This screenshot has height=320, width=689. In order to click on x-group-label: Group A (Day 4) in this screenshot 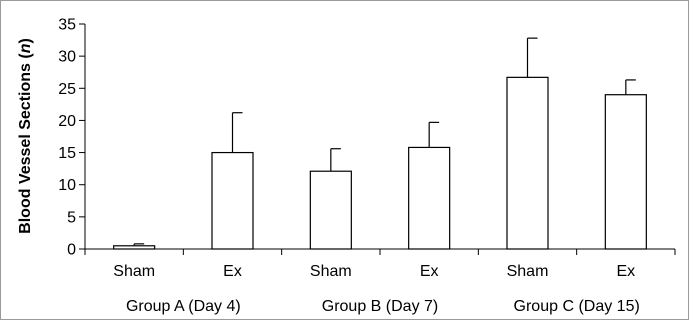, I will do `click(183, 306)`.